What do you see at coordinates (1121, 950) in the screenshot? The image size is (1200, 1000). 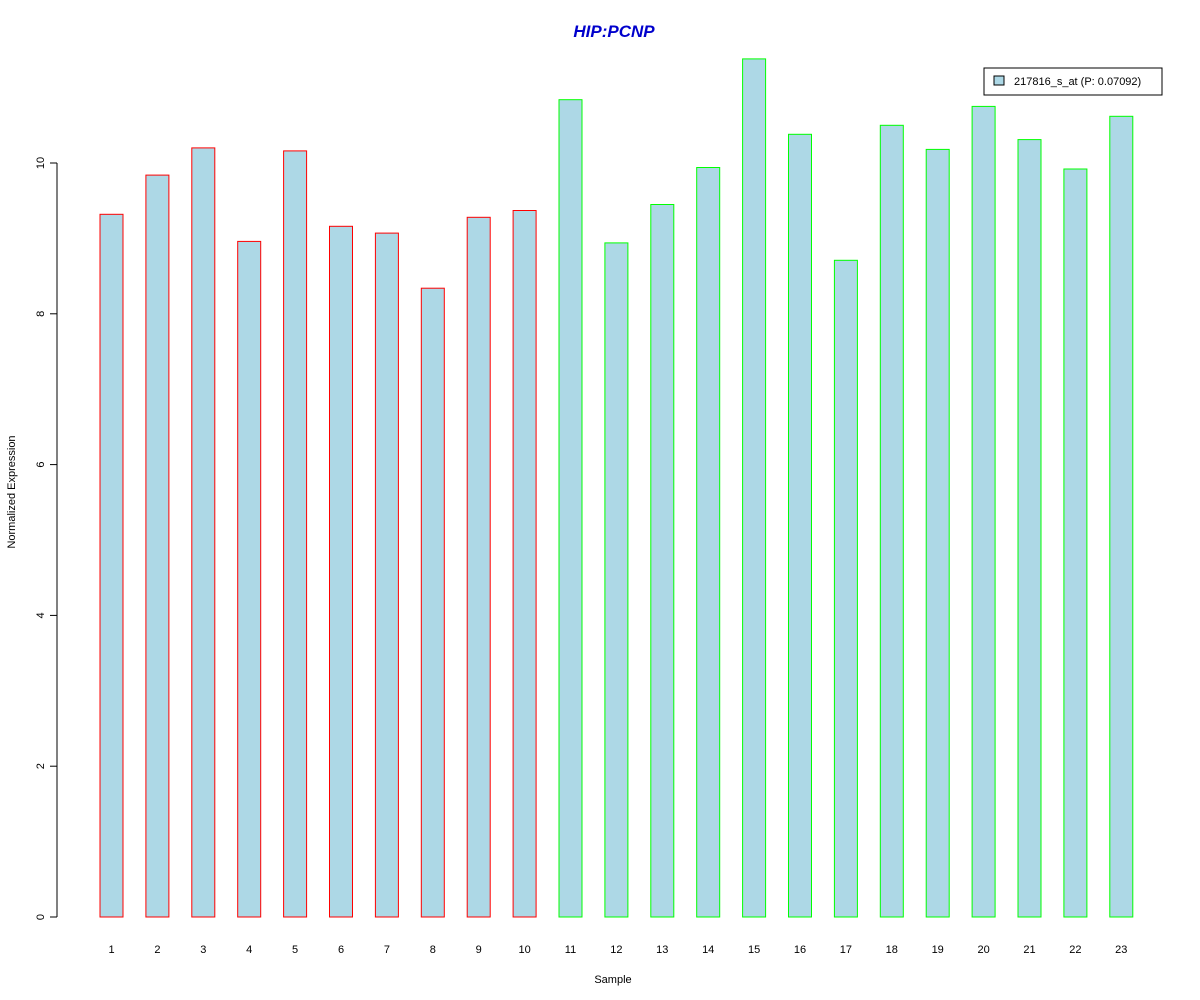 I see `x-tick-label: 23` at bounding box center [1121, 950].